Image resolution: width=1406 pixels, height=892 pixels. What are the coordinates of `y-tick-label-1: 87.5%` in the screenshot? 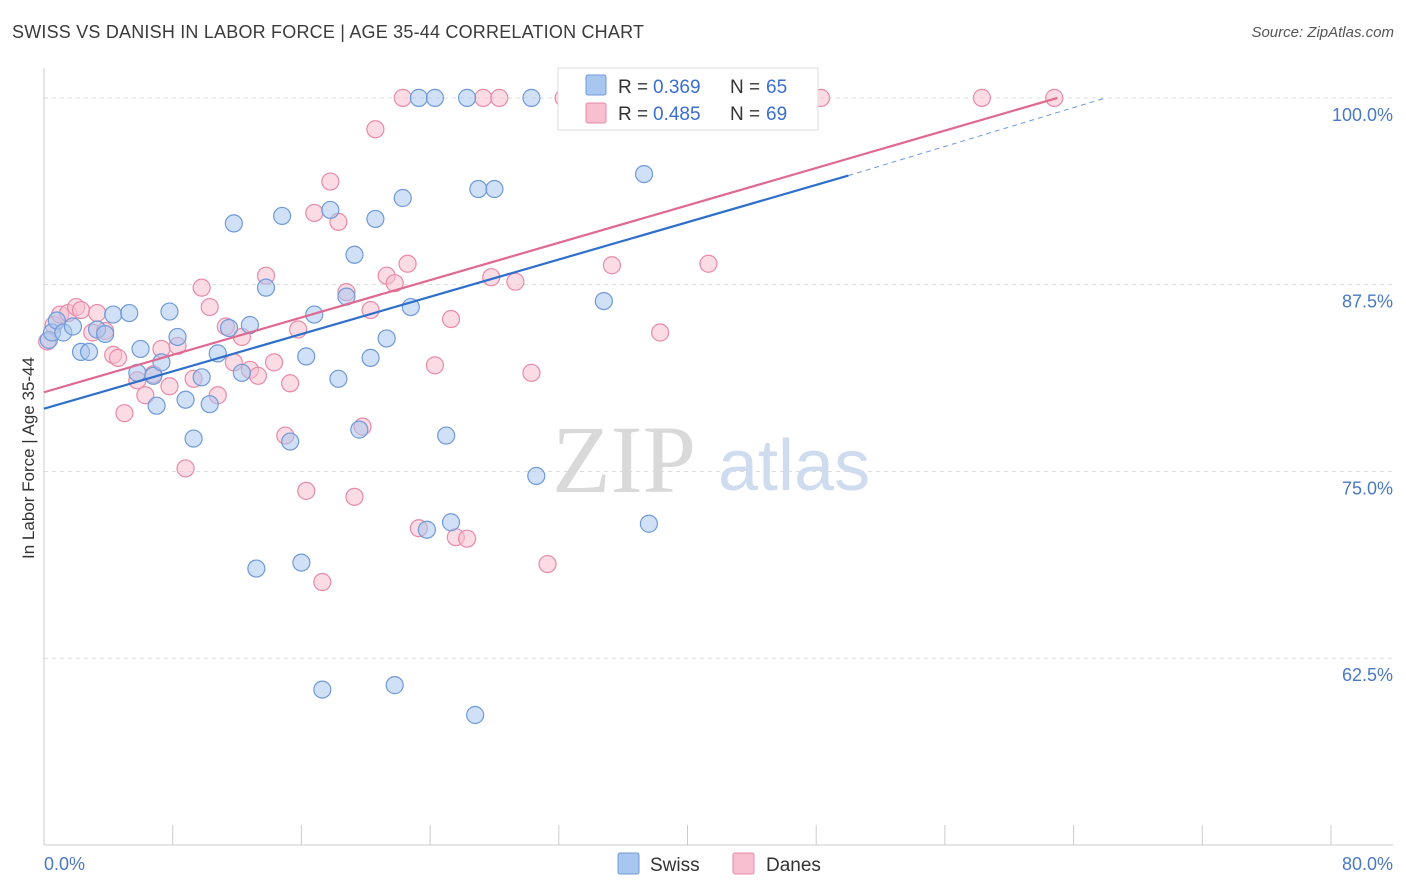 It's located at (1367, 302).